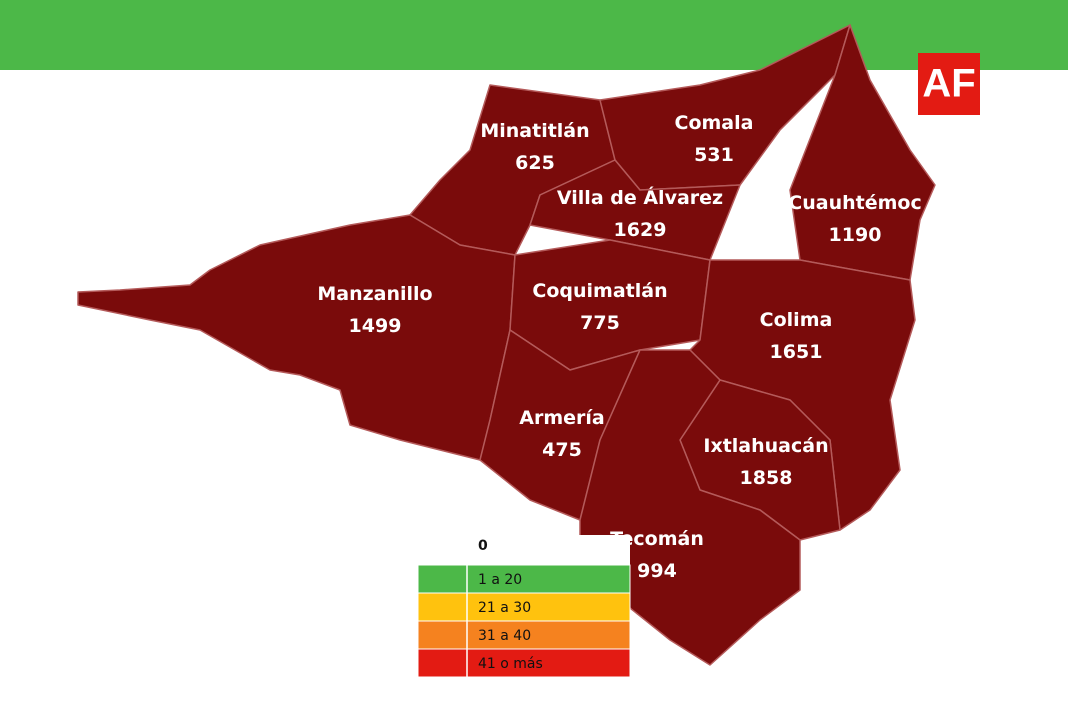 The image size is (1068, 712). Describe the element at coordinates (483, 546) in the screenshot. I see `legend-header: 0` at that location.